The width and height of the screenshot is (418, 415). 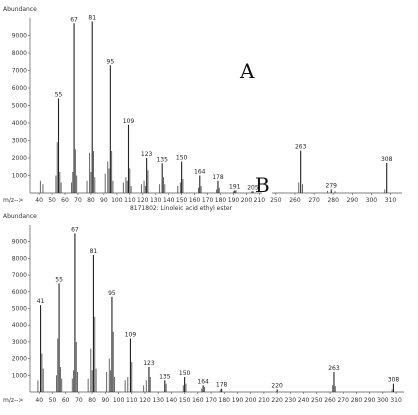 I want to click on x-tick-label: 110, so click(x=132, y=400).